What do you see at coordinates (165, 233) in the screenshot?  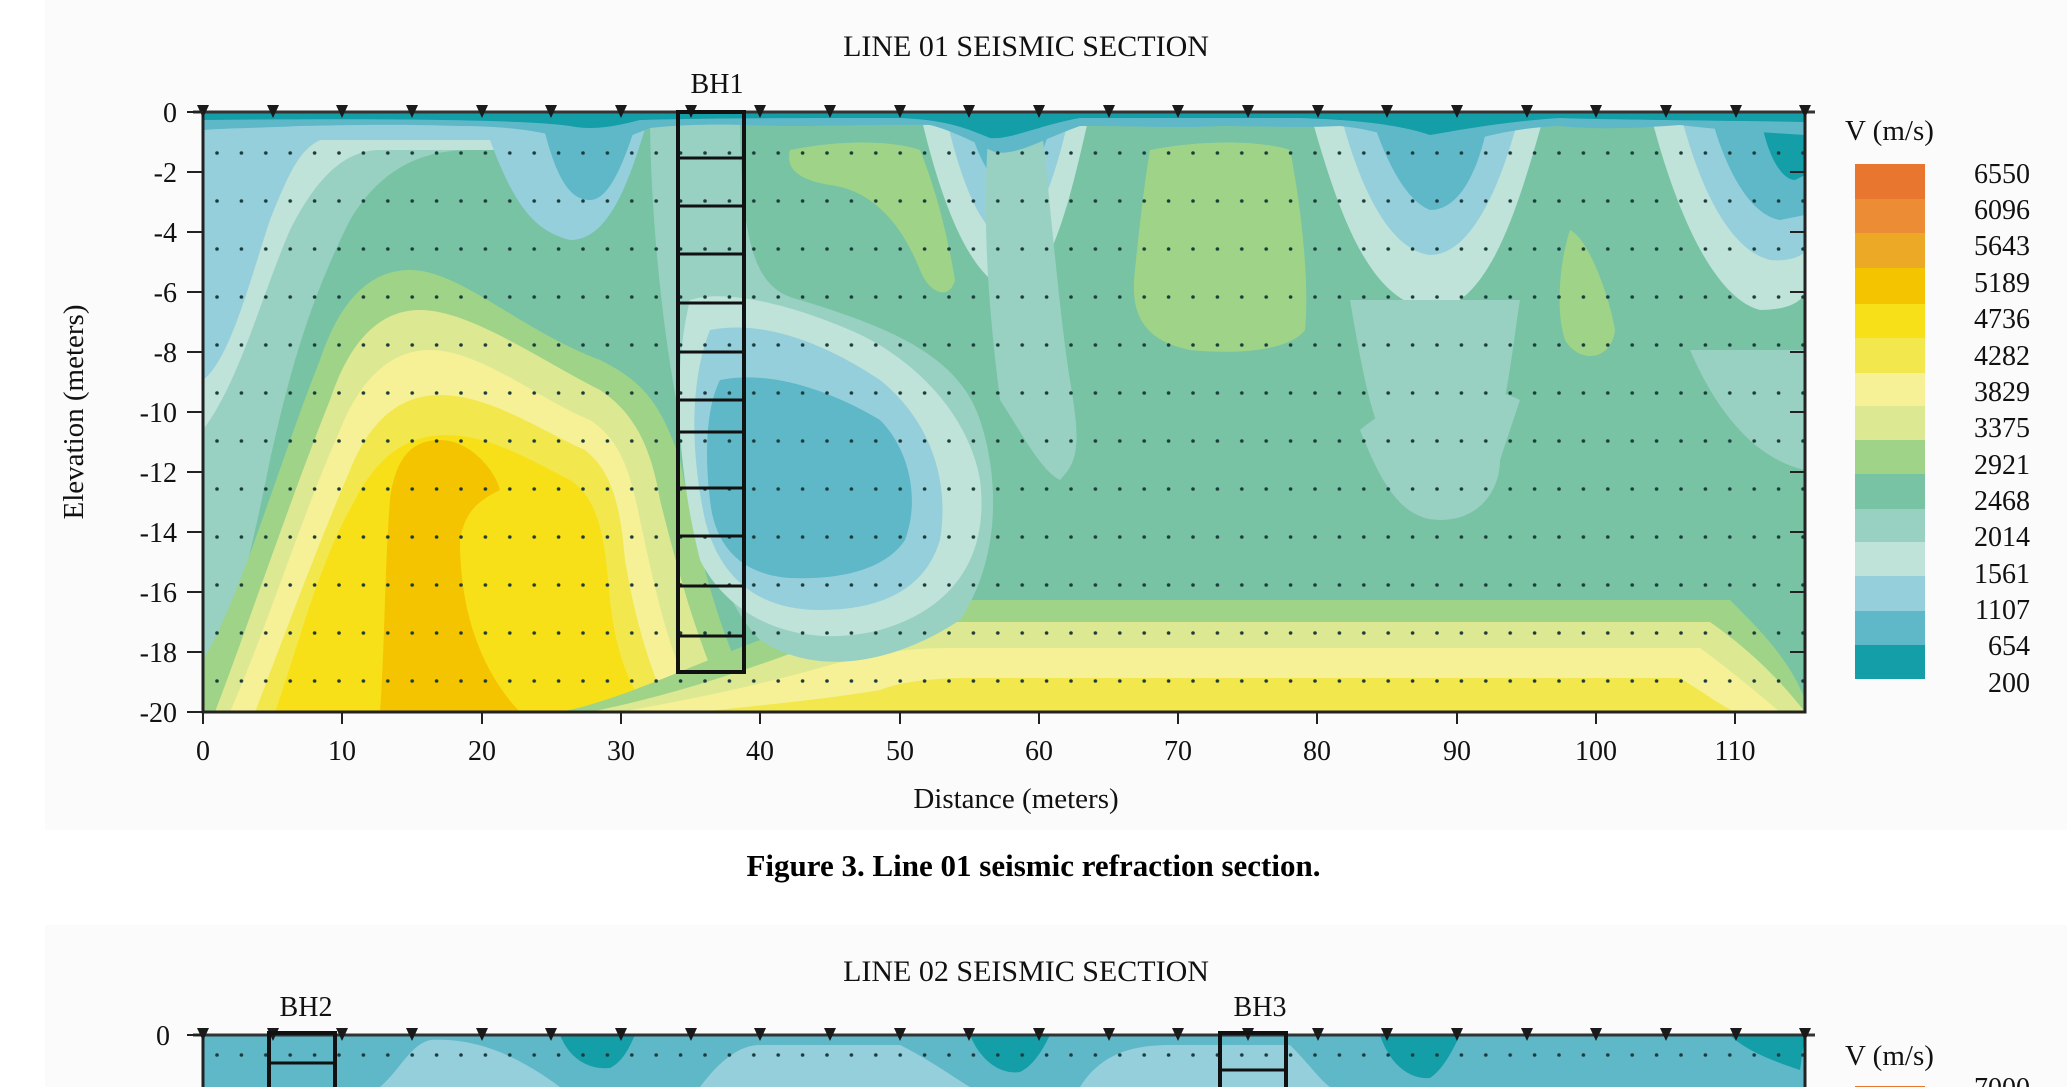 I see `svg-text: -4` at bounding box center [165, 233].